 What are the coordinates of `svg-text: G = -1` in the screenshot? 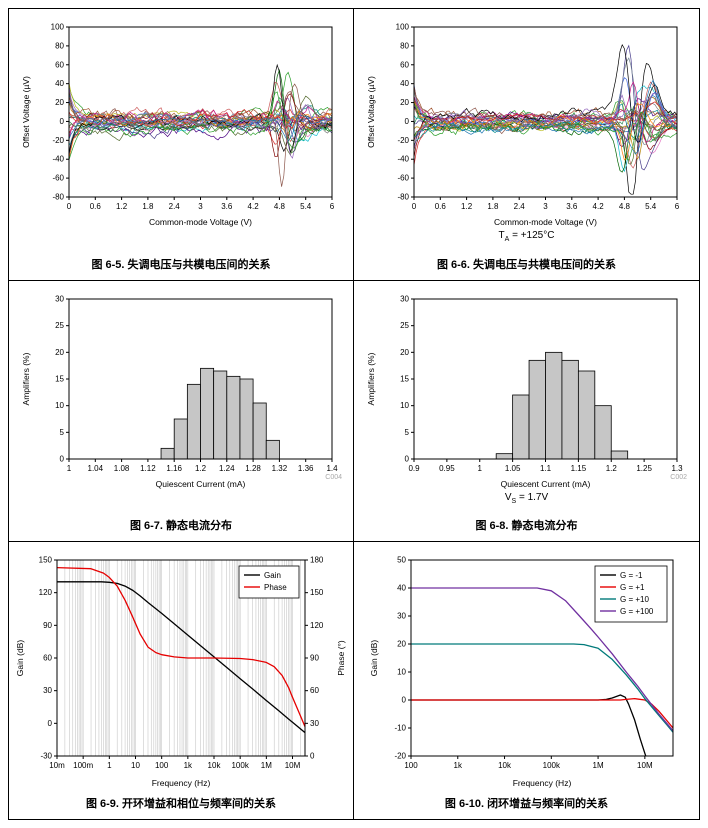 It's located at (631, 575).